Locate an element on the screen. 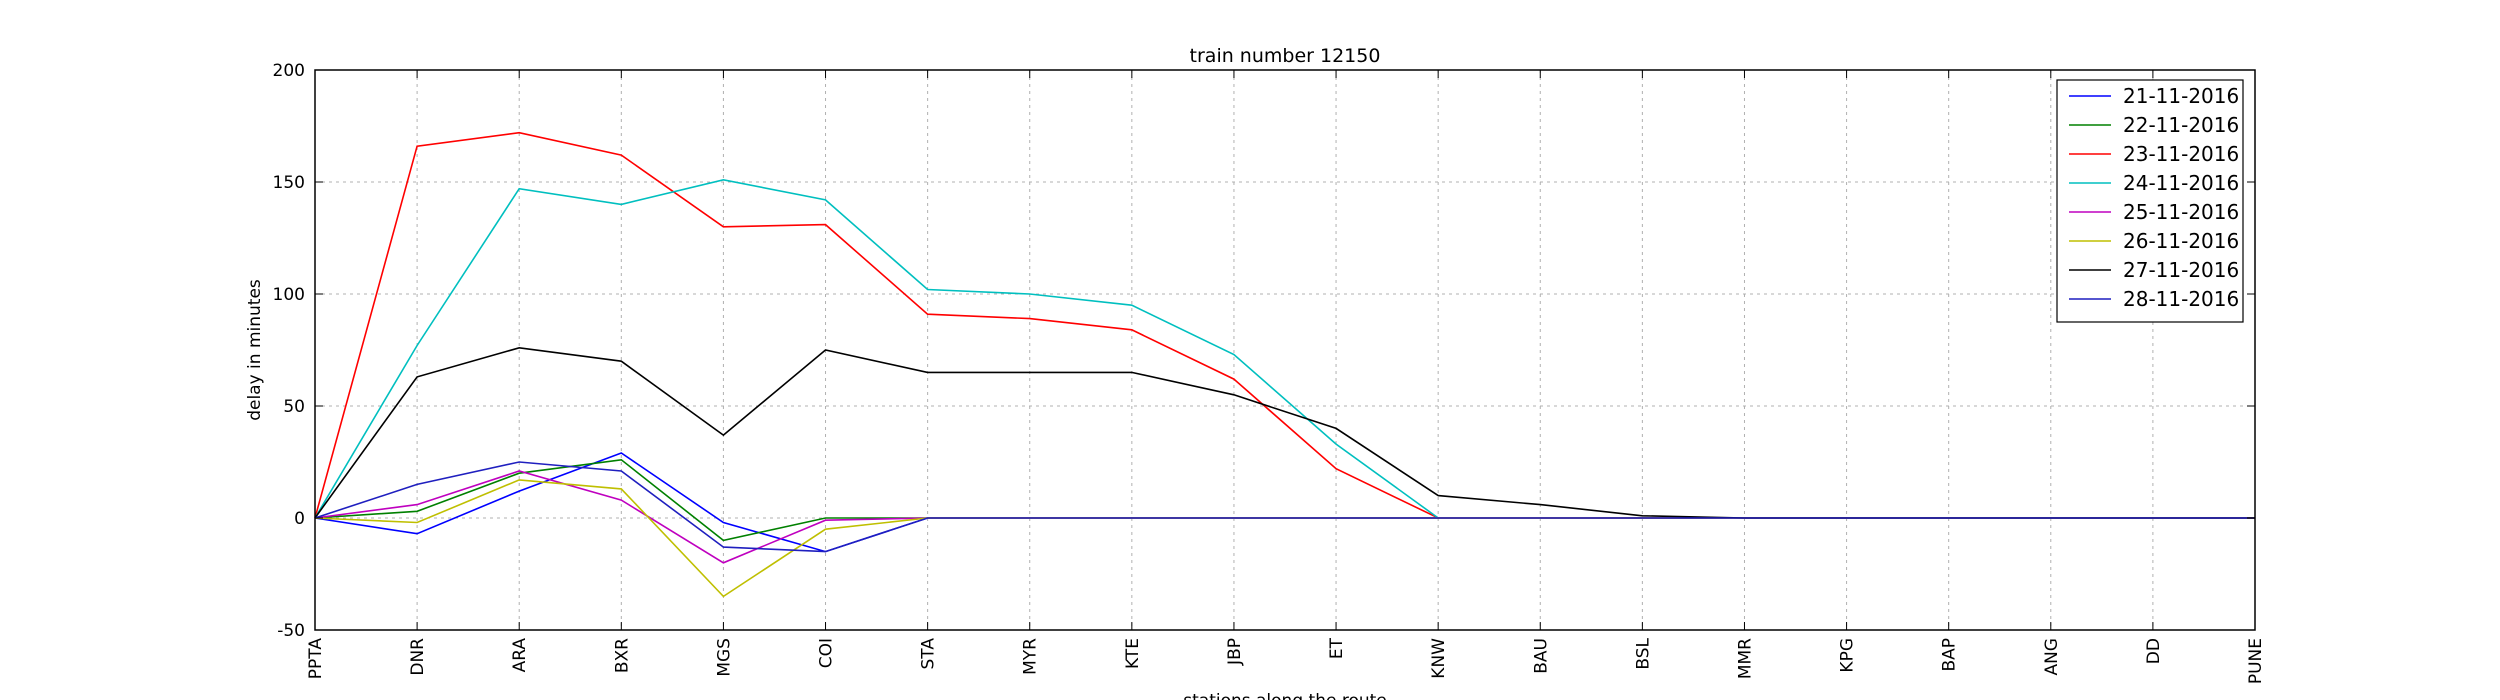 The height and width of the screenshot is (700, 2500). x-tick-label: KNW is located at coordinates (1439, 658).